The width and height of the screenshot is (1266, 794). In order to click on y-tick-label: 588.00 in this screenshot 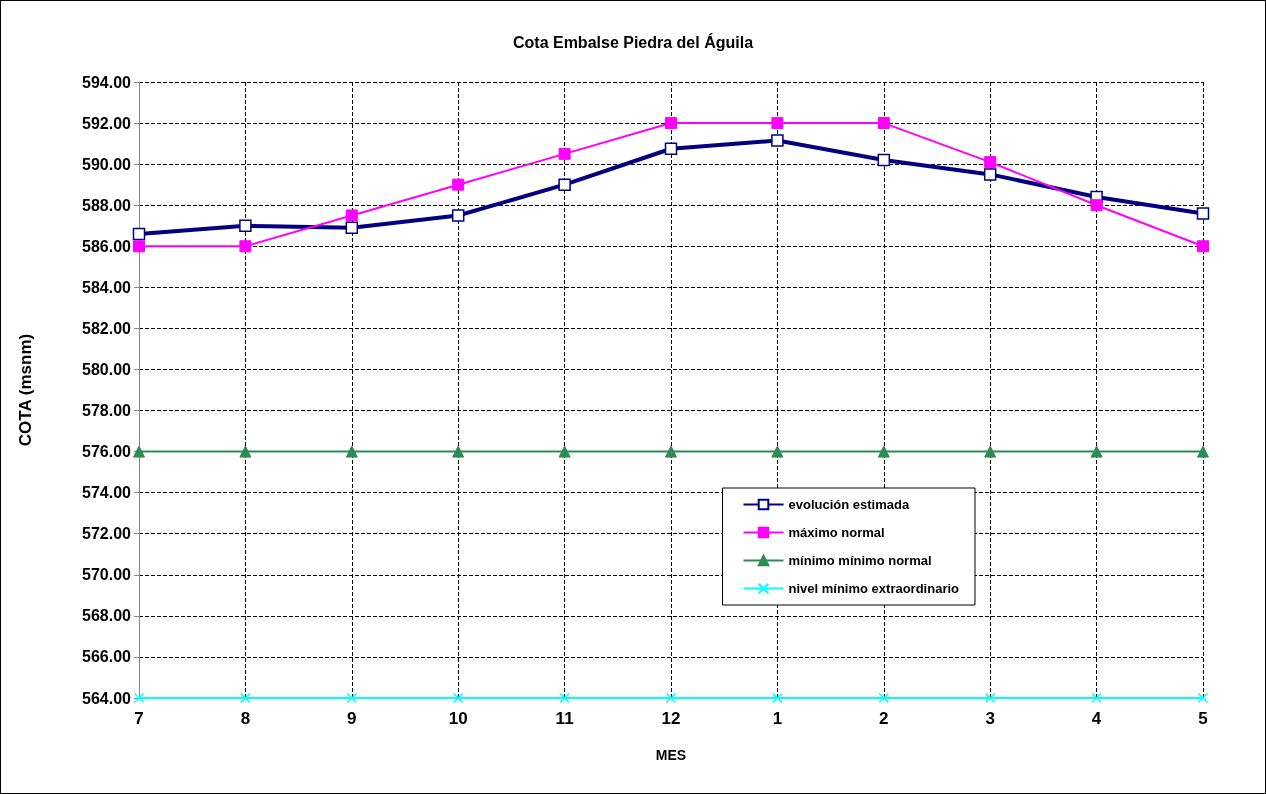, I will do `click(107, 205)`.